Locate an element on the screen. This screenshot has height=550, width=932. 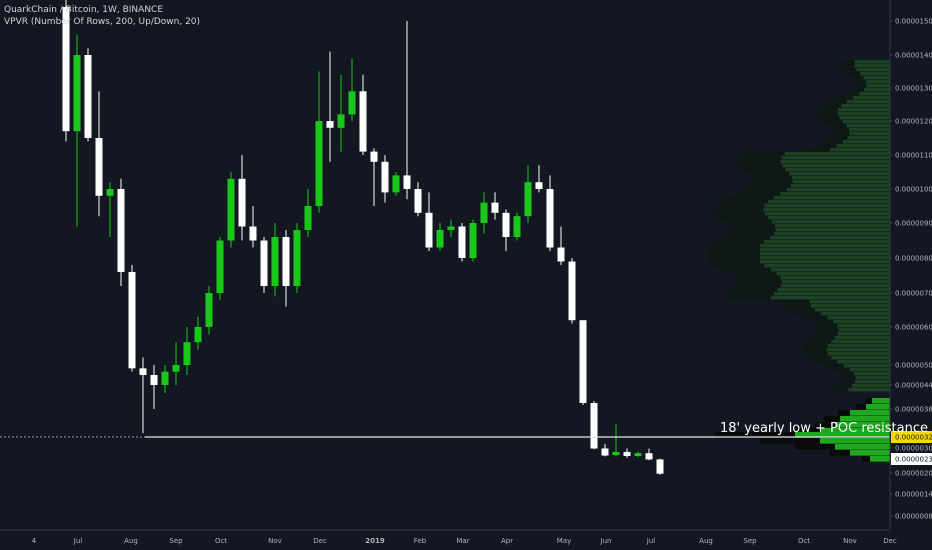
price-tick-label: 0.00000085 is located at coordinates (913, 517).